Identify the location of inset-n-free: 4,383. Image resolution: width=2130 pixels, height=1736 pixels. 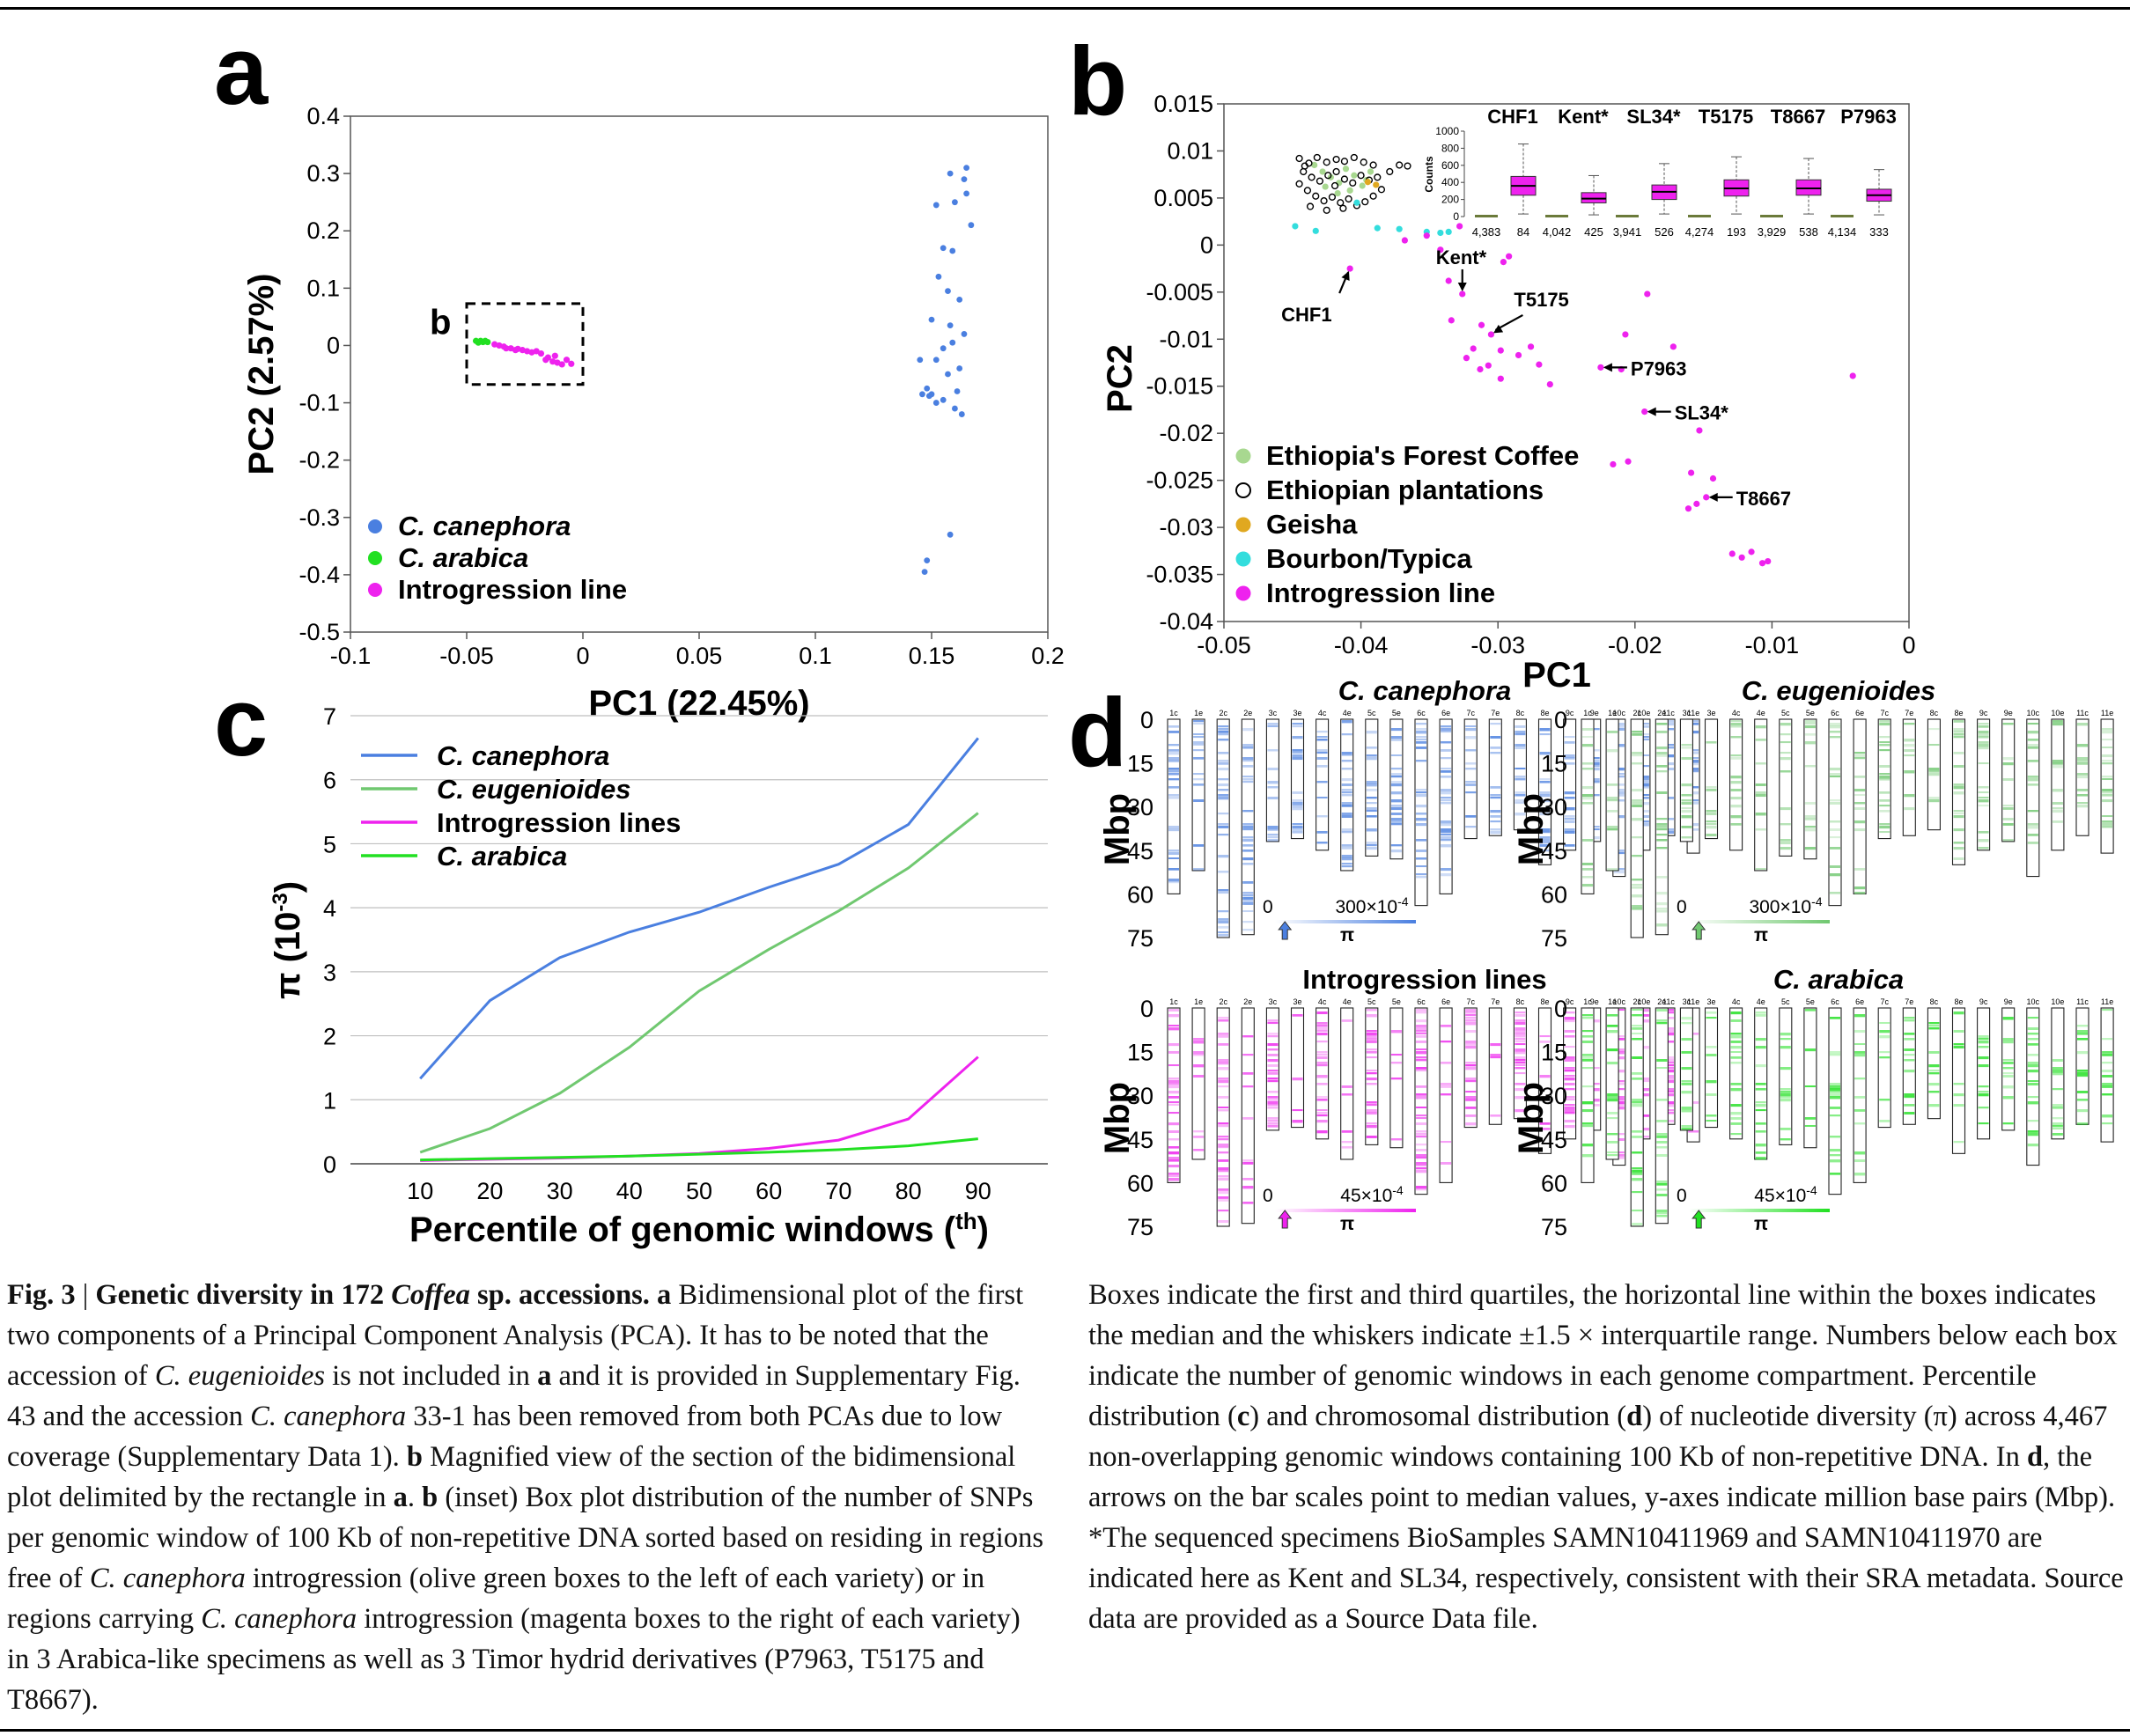
(1486, 232).